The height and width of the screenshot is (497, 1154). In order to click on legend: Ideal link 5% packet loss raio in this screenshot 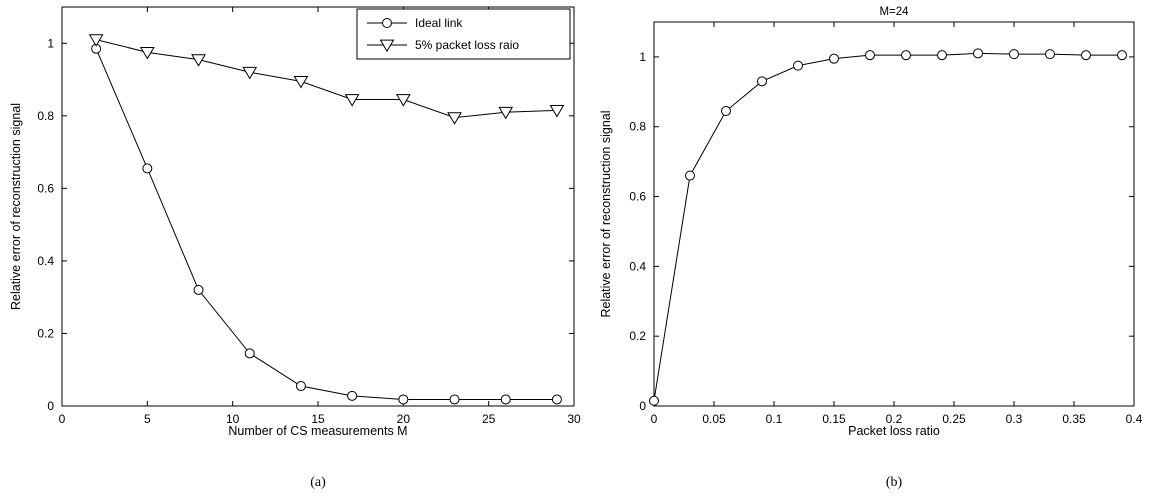, I will do `click(463, 34)`.